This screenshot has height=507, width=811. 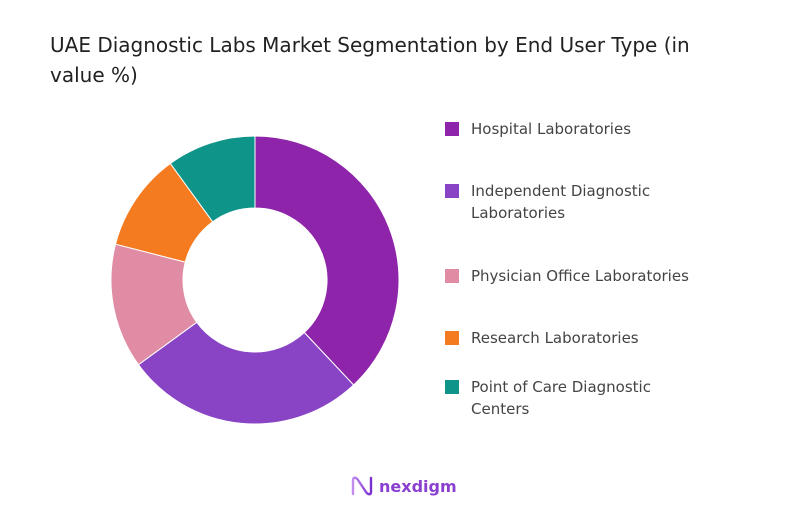 What do you see at coordinates (327, 260) in the screenshot?
I see `donut-slice-hospital-laboratories` at bounding box center [327, 260].